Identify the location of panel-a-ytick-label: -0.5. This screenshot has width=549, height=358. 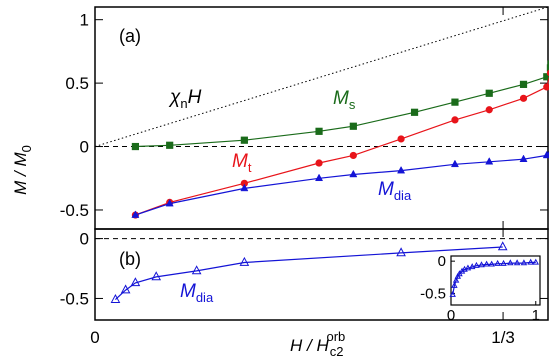
(74, 210).